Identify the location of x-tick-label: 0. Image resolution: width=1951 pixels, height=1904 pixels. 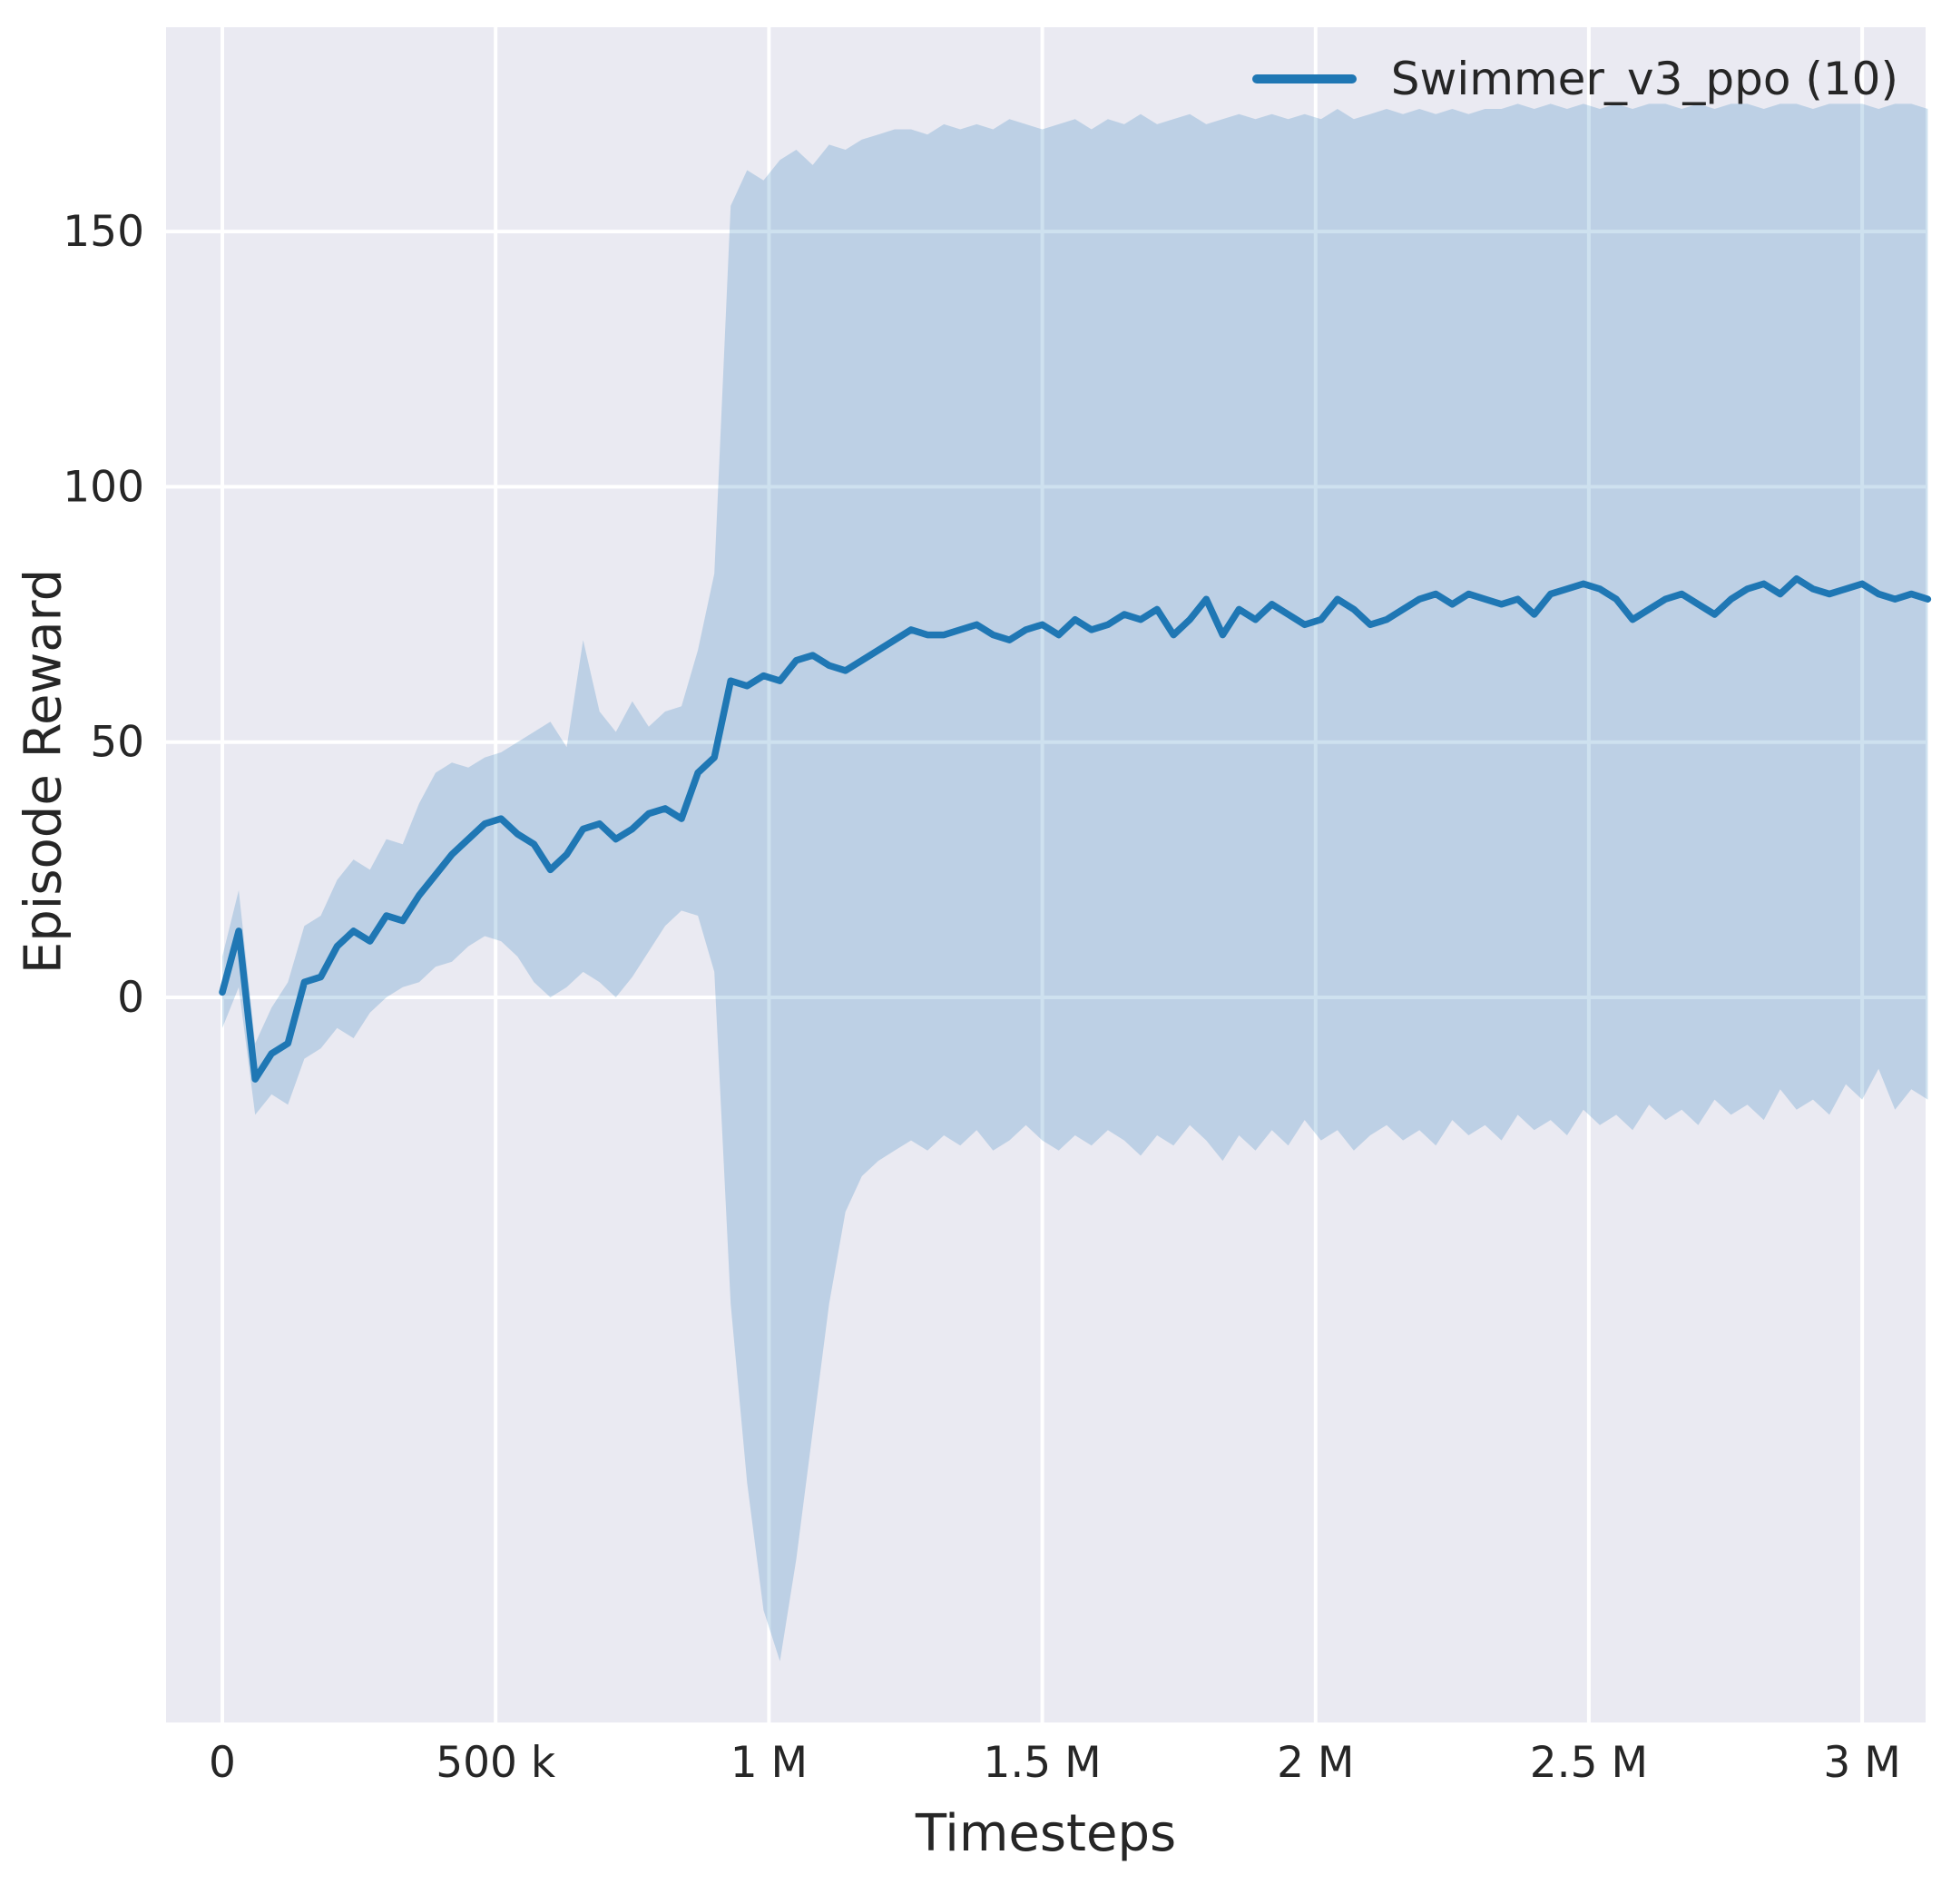
(223, 1763).